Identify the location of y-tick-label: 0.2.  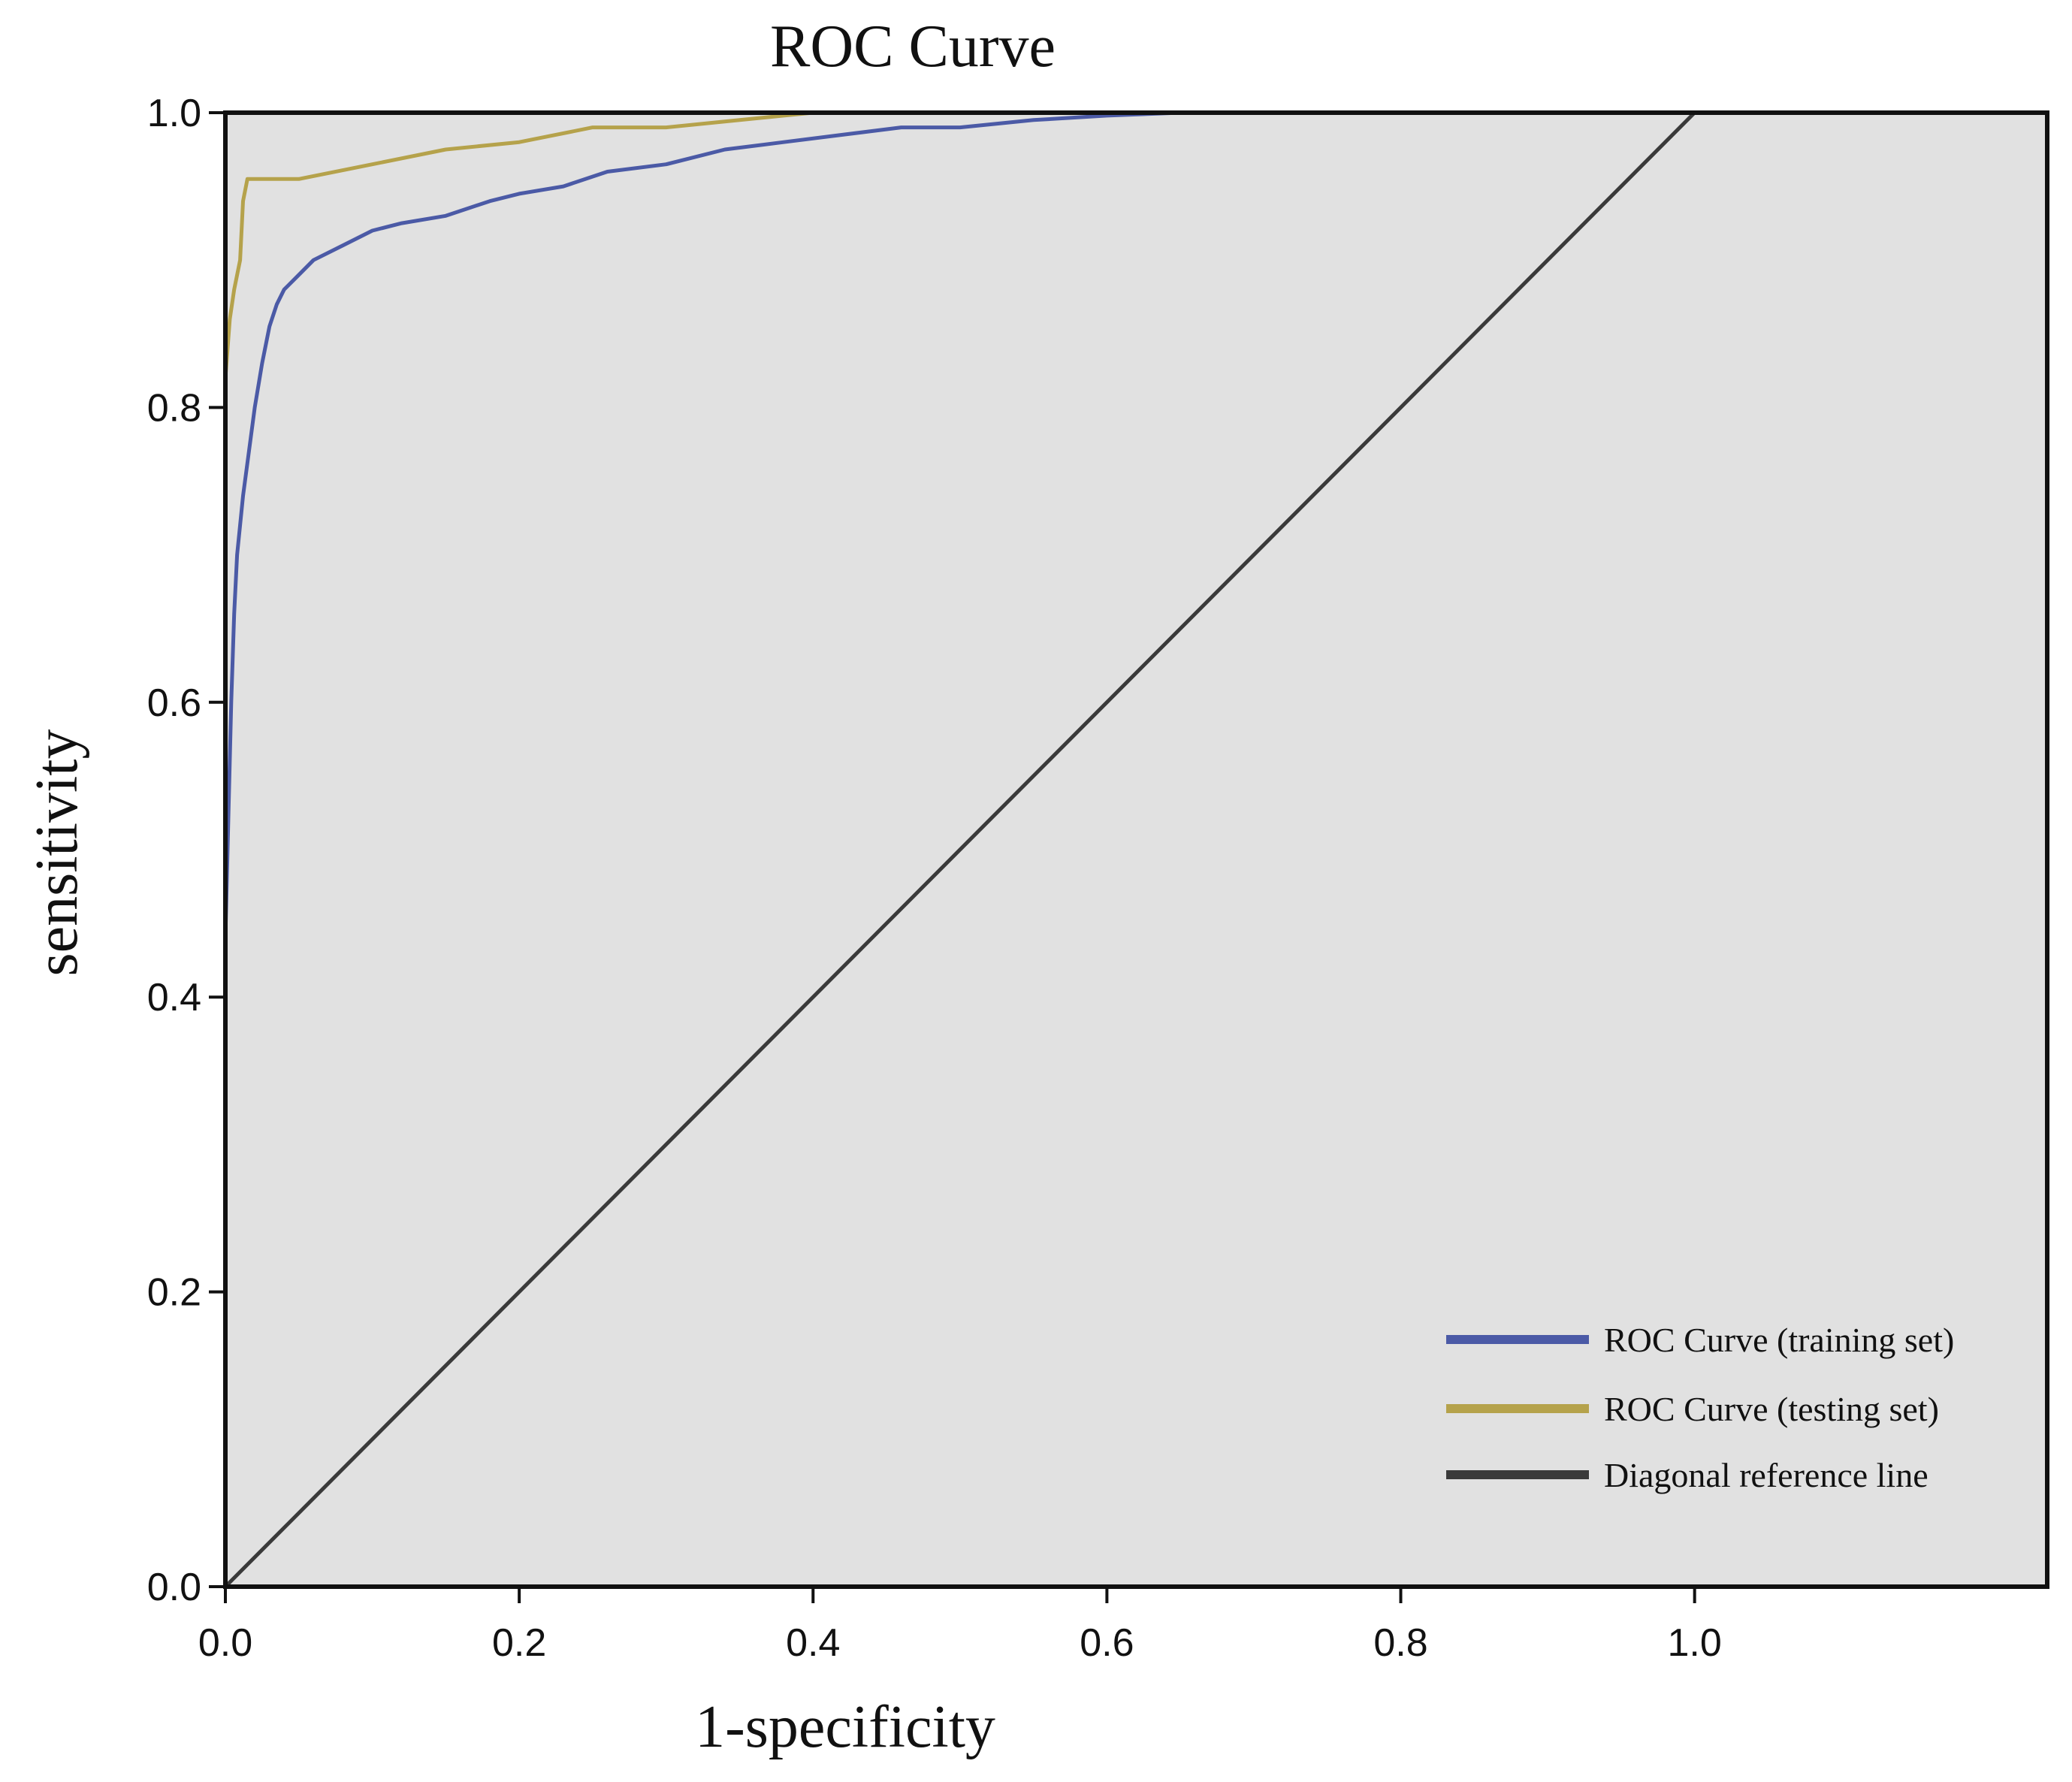
(174, 1293).